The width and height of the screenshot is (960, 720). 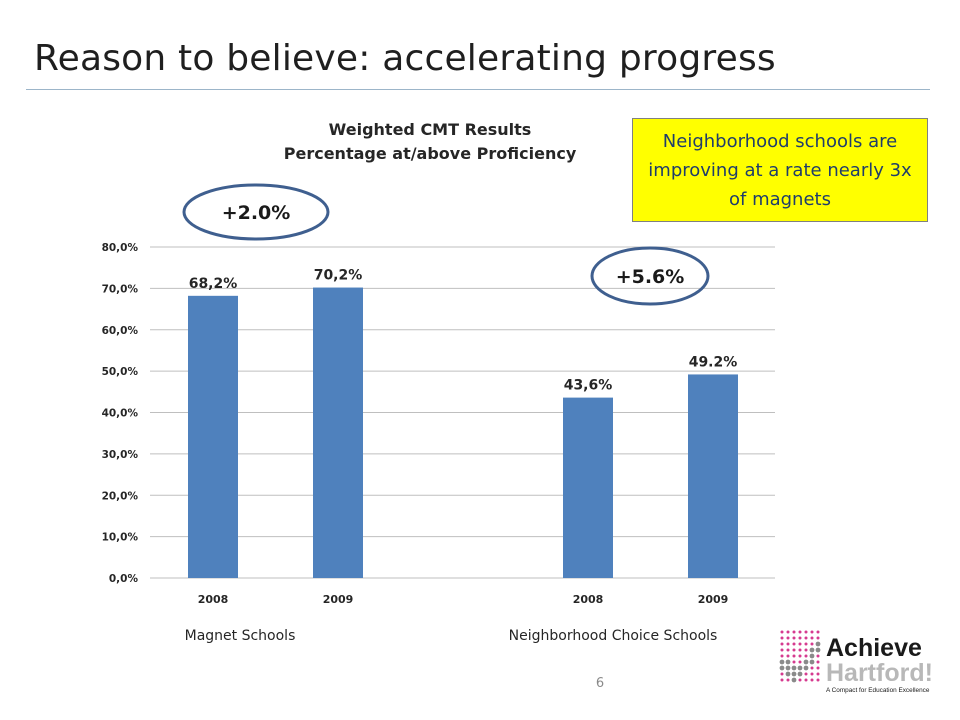 What do you see at coordinates (588, 386) in the screenshot?
I see `data-label: 43,6%` at bounding box center [588, 386].